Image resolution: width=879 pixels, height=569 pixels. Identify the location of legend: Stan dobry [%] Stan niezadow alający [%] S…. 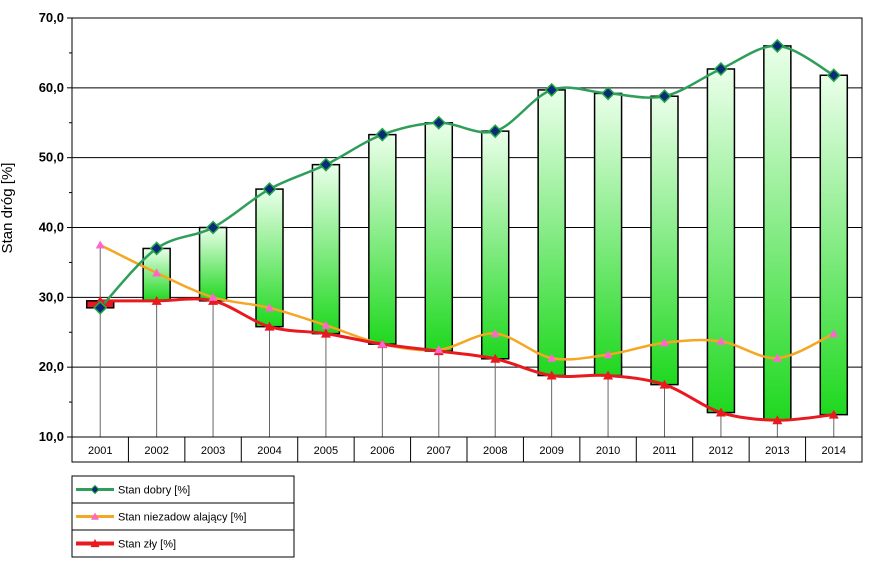
(183, 516).